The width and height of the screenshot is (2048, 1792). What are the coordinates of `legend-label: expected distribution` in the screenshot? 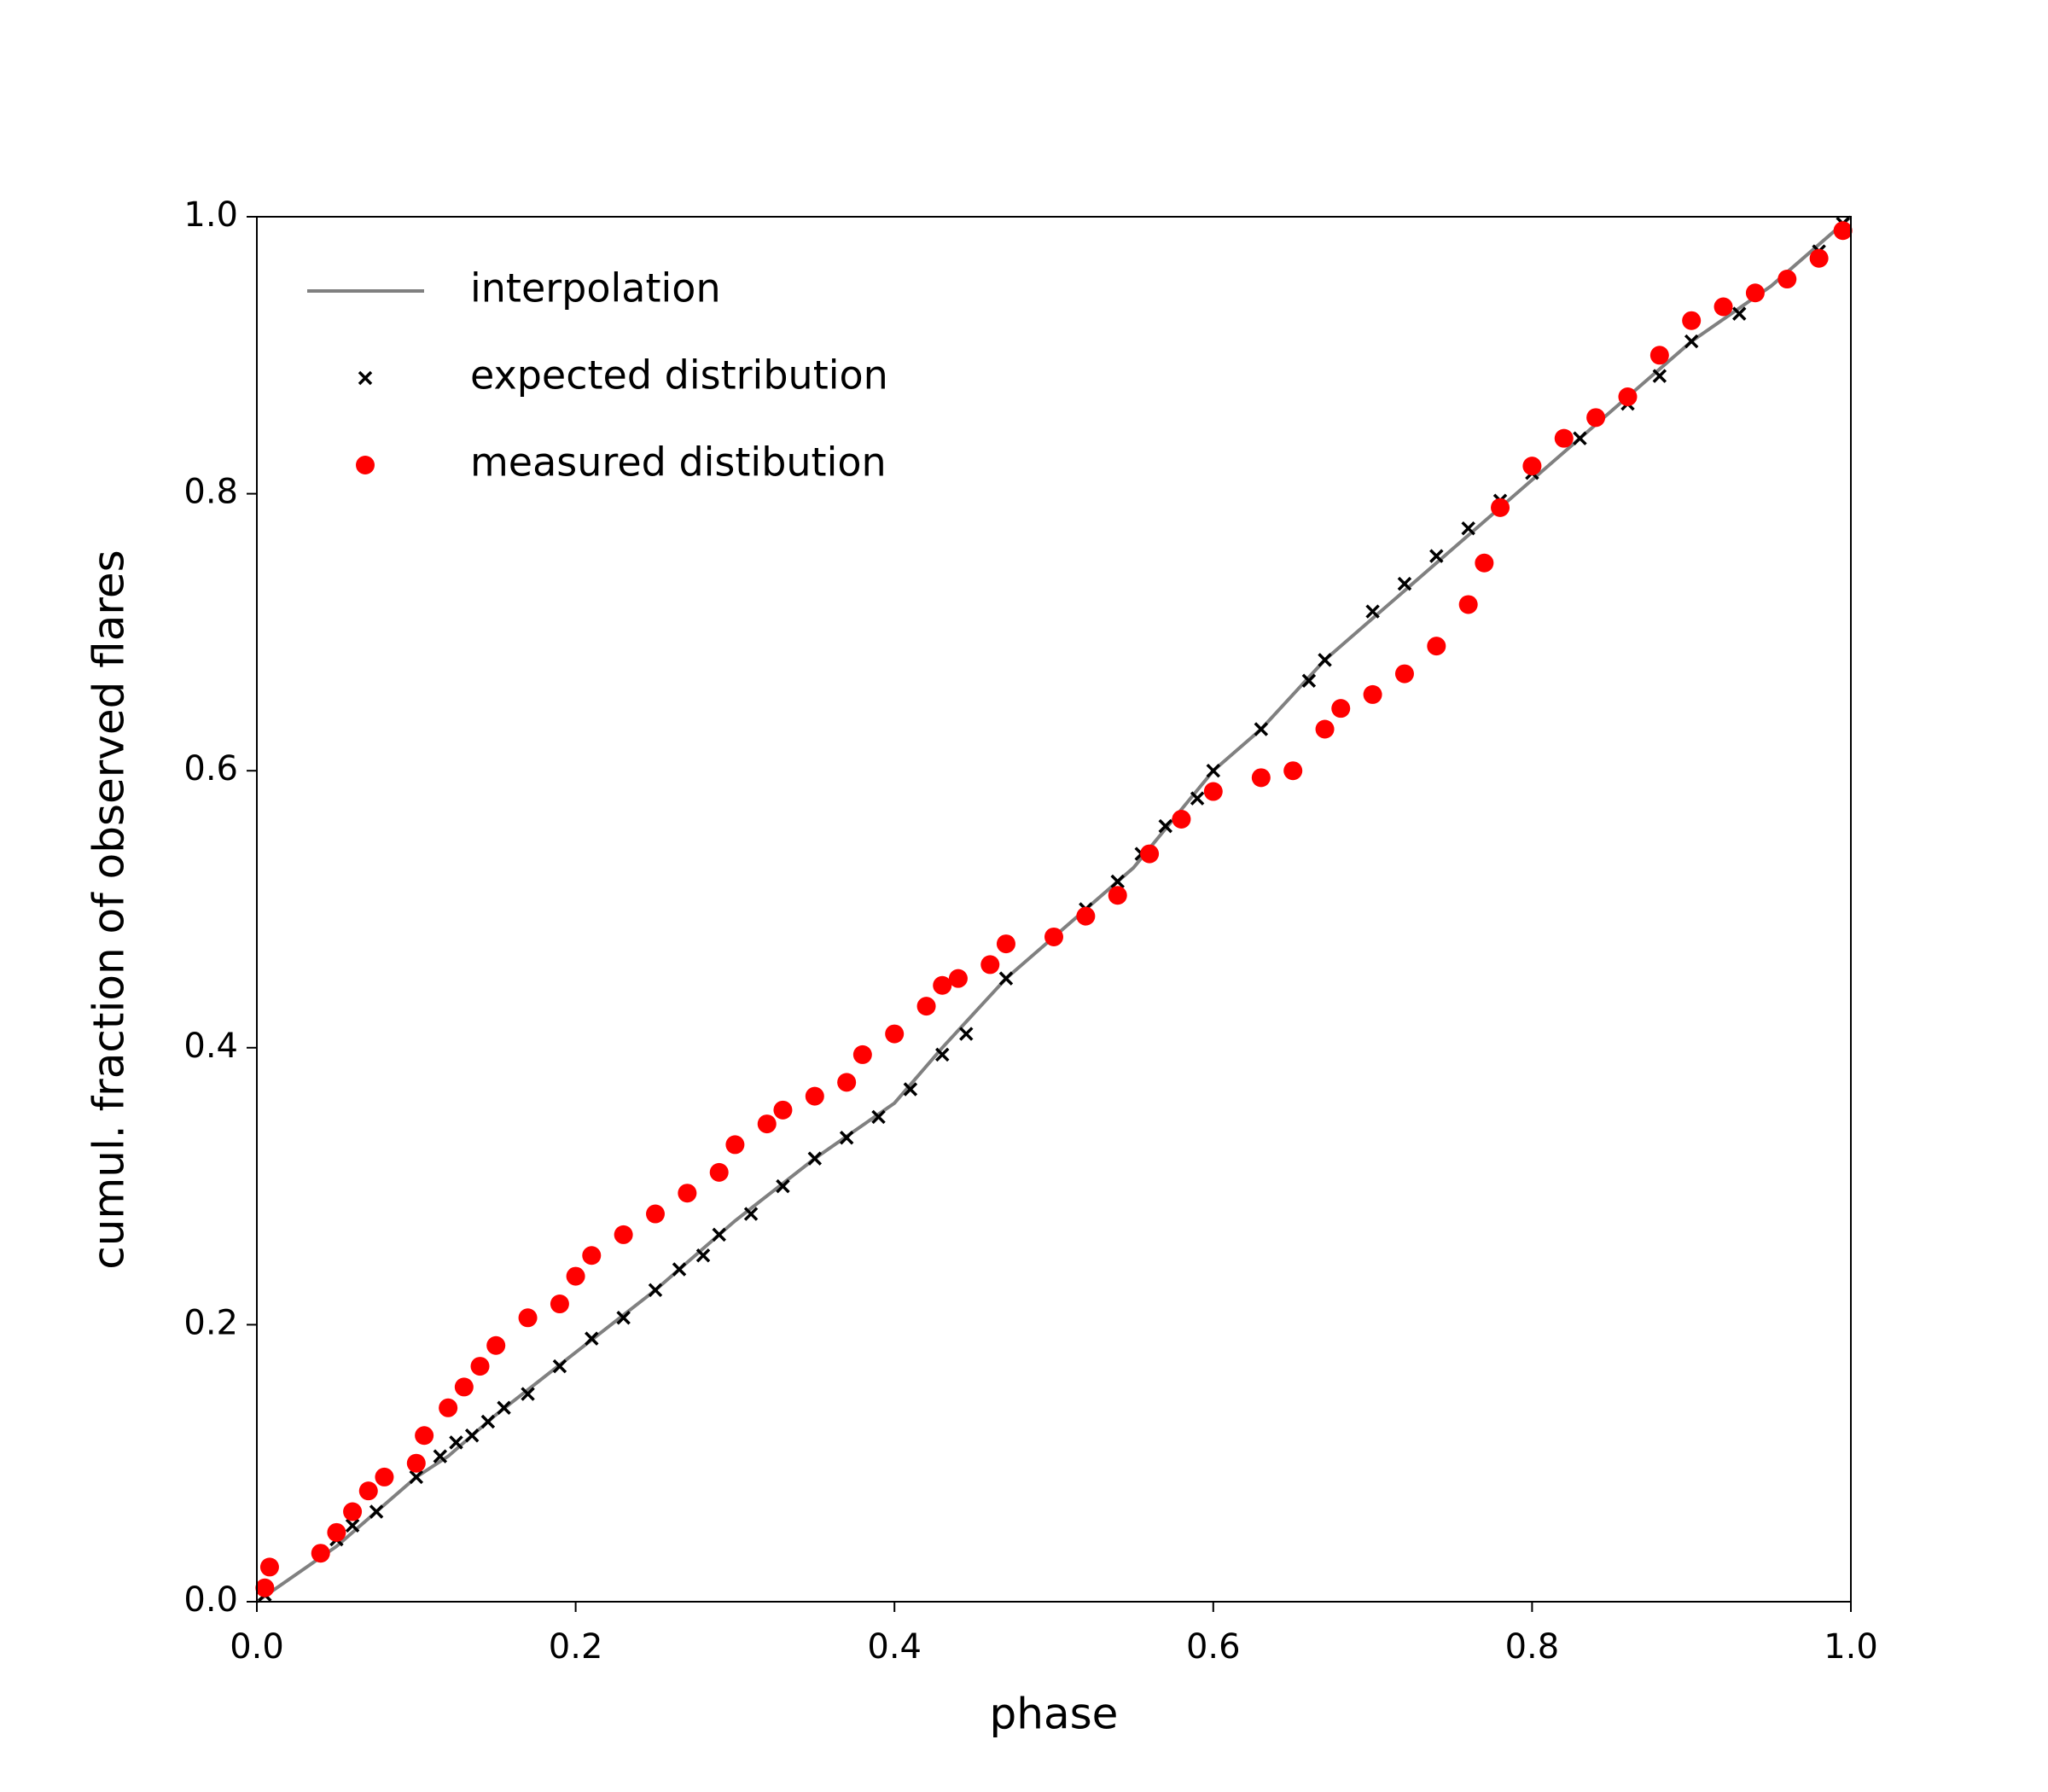 It's located at (679, 375).